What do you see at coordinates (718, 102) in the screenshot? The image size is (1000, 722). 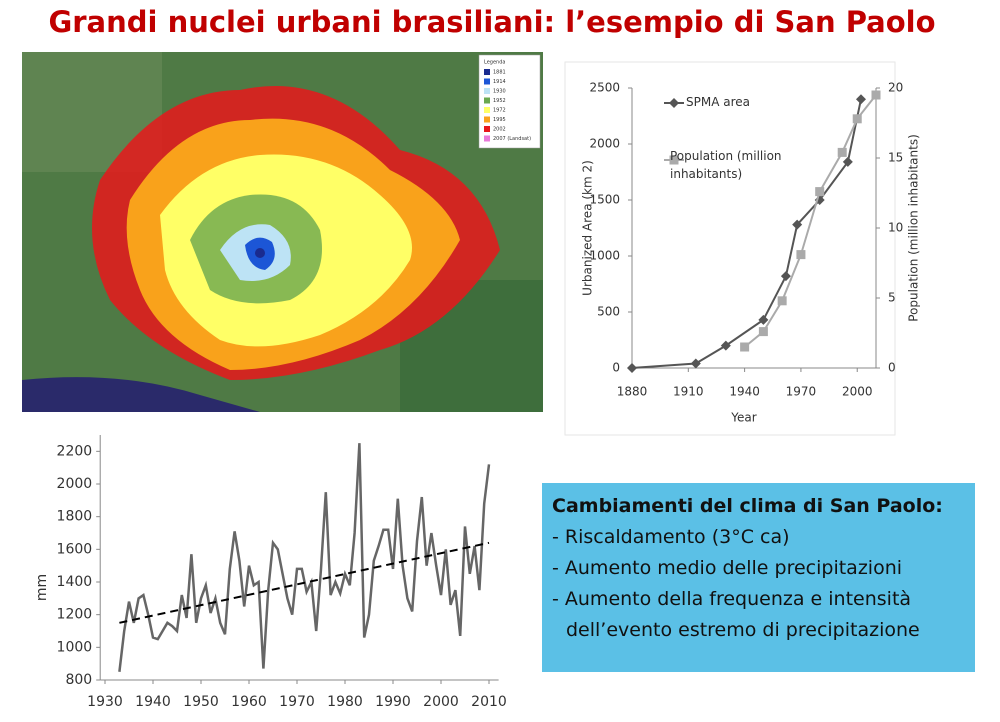 I see `legend-entry: SPMA area` at bounding box center [718, 102].